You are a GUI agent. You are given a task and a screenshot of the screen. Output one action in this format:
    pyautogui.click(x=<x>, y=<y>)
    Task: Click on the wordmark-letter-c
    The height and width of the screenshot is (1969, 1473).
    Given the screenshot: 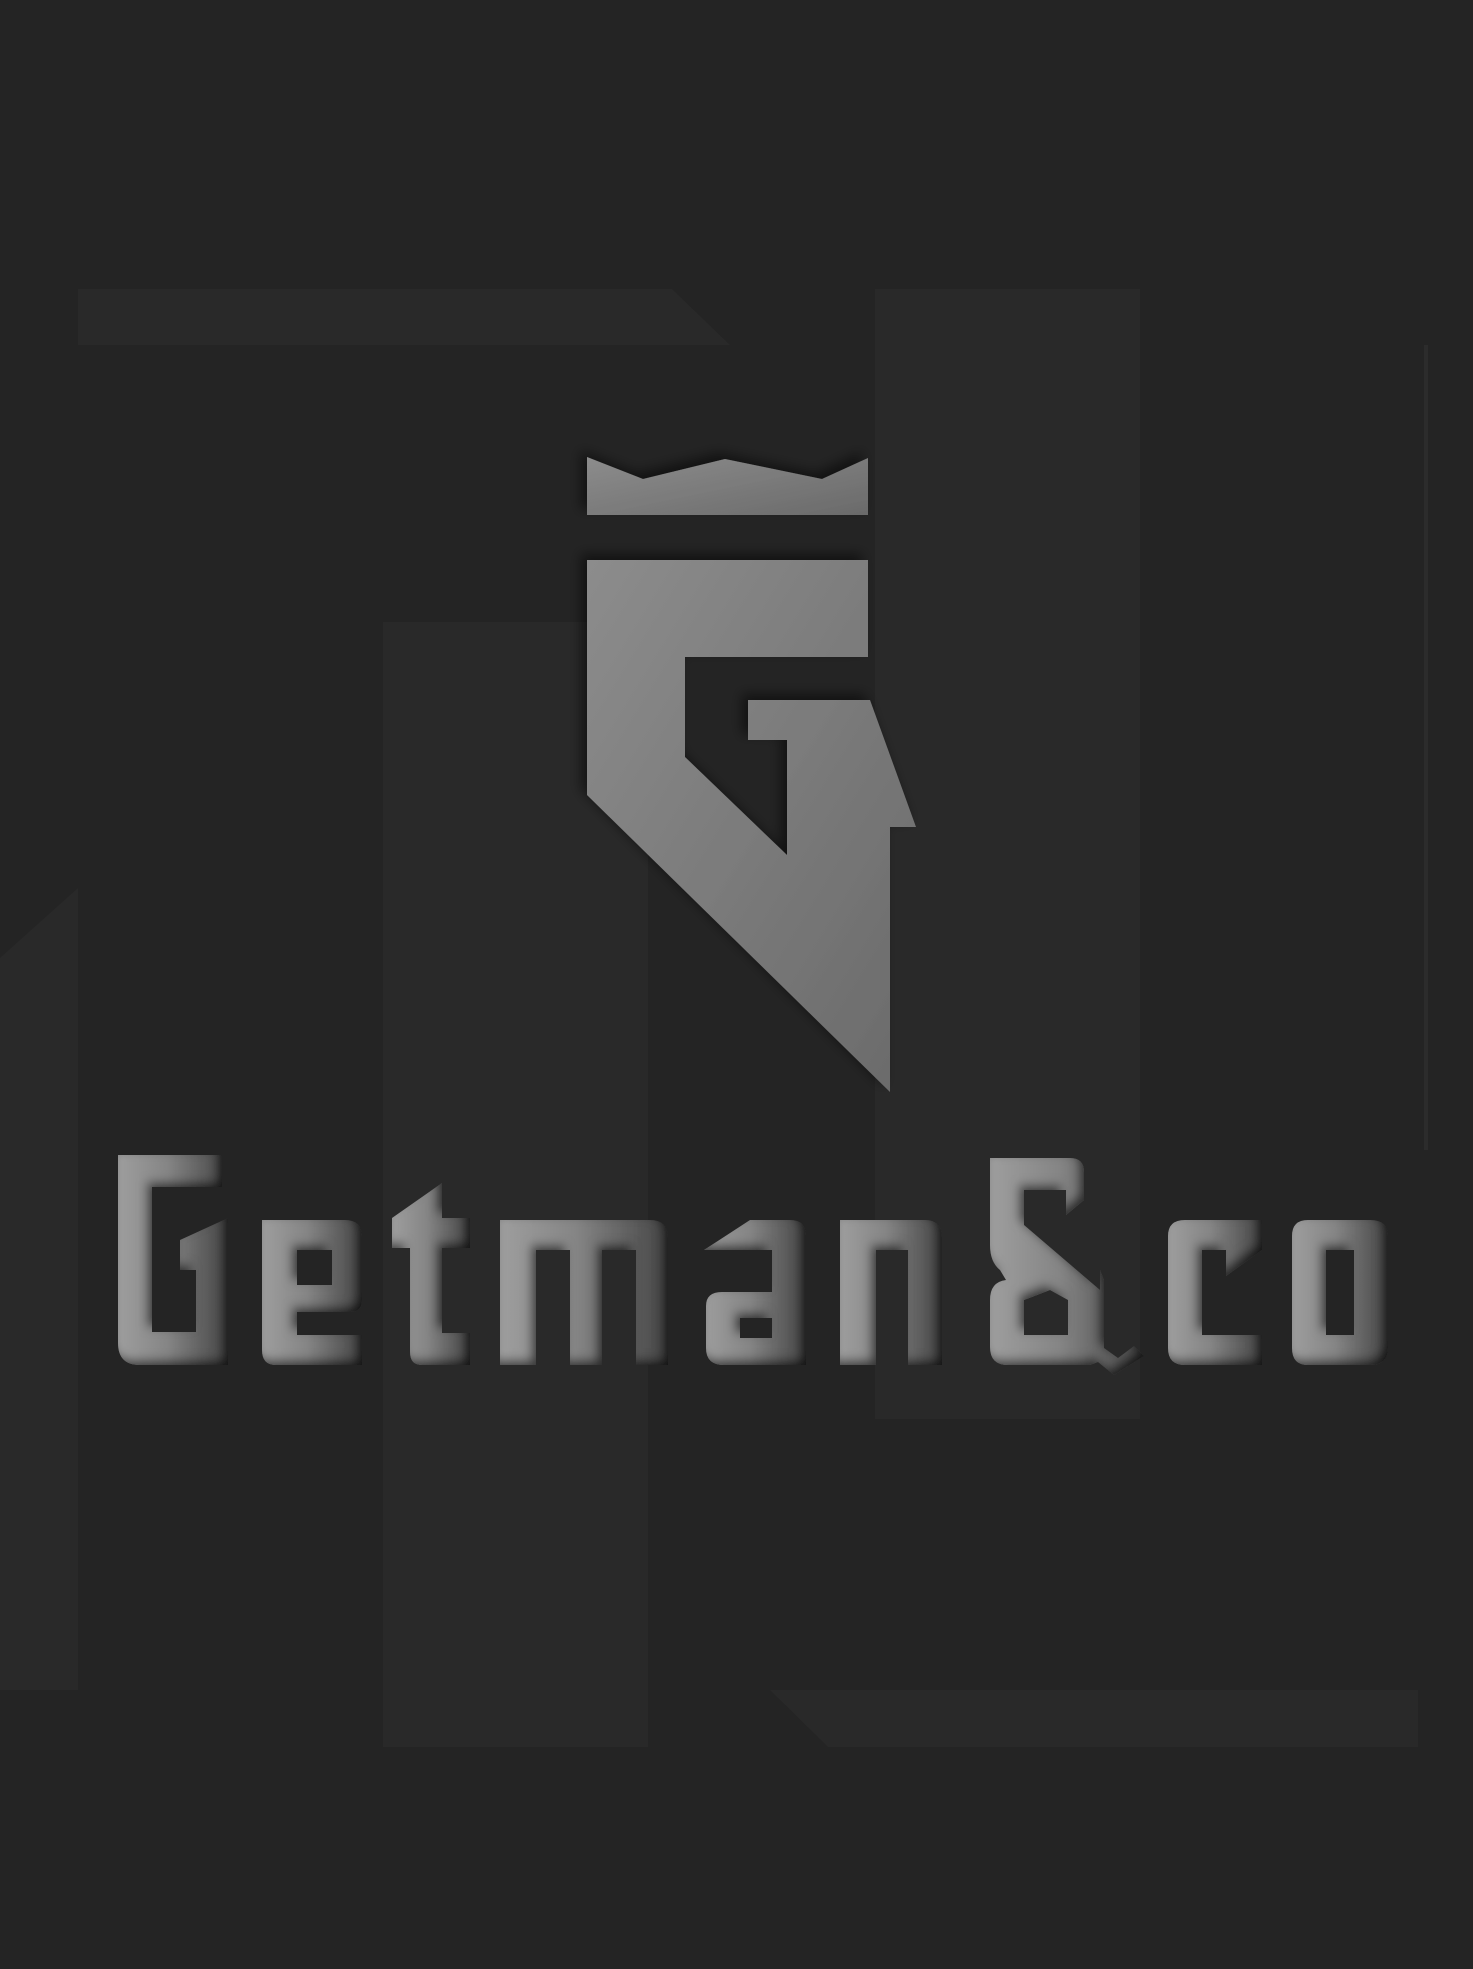 What is the action you would take?
    pyautogui.click(x=1215, y=1292)
    